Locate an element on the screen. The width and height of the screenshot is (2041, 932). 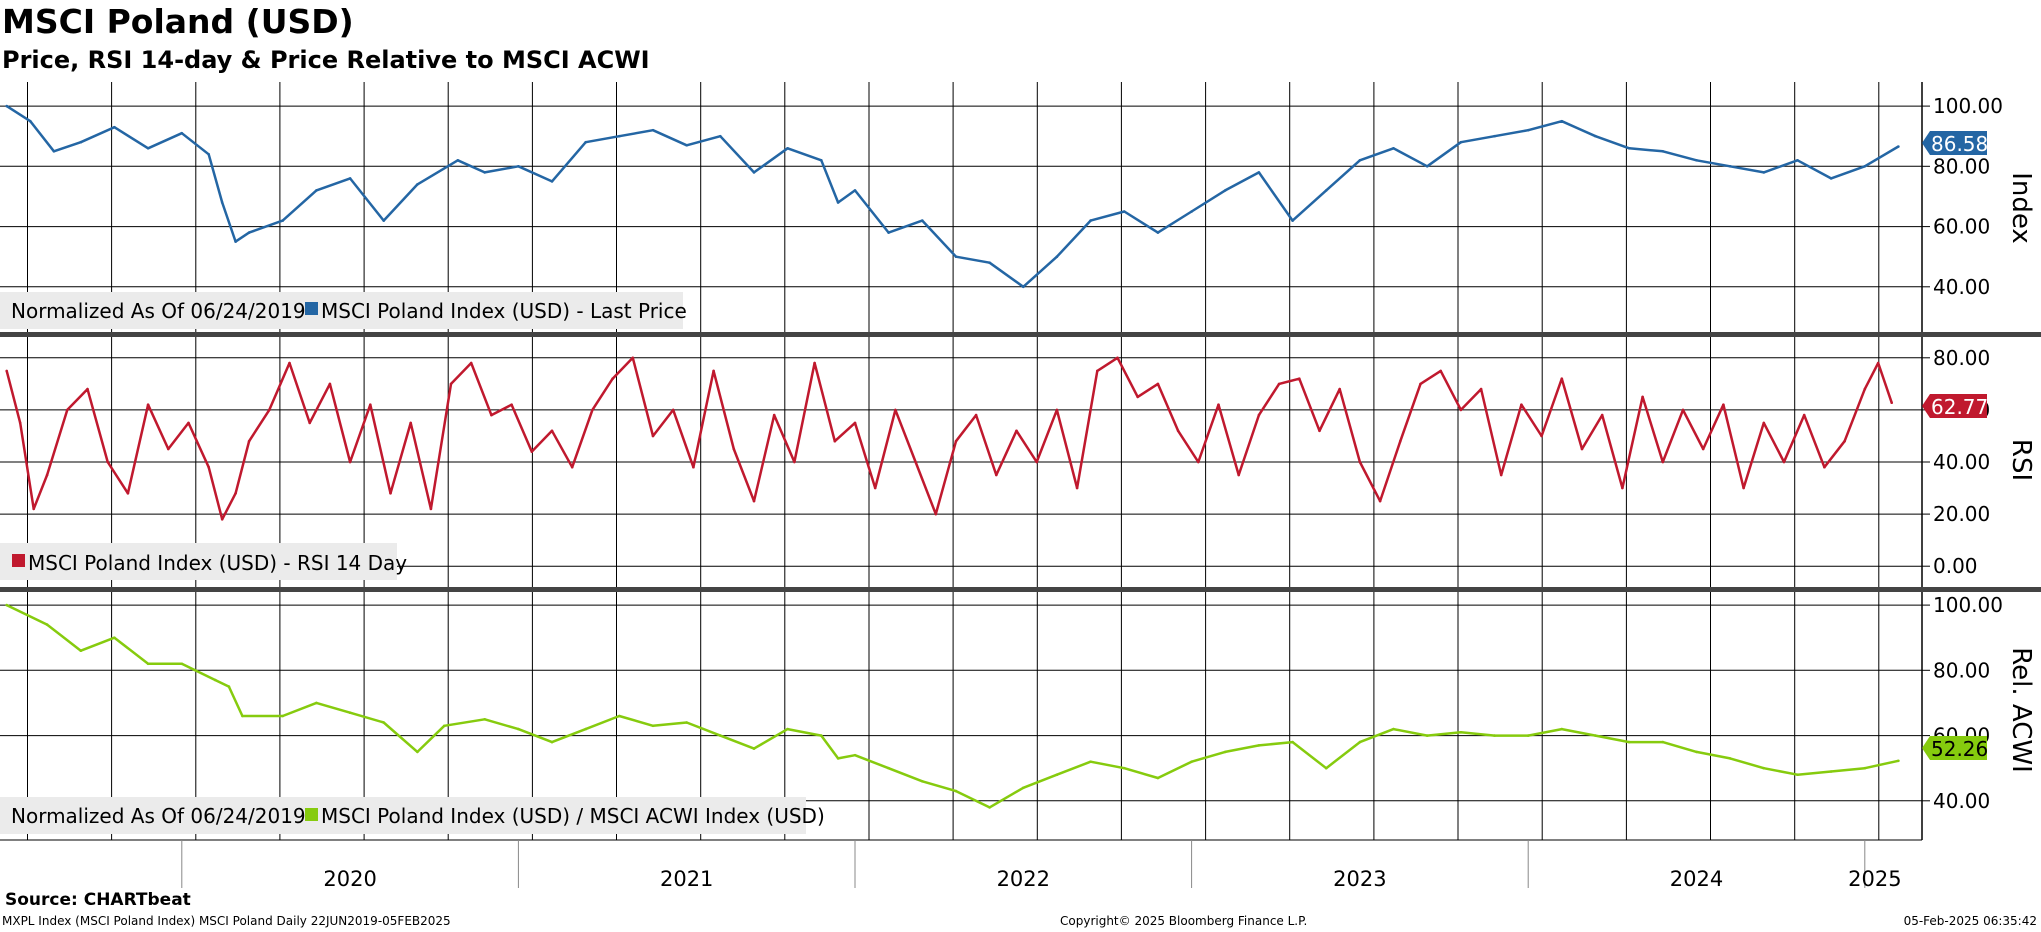
legend-price-bg is located at coordinates (341, 310).